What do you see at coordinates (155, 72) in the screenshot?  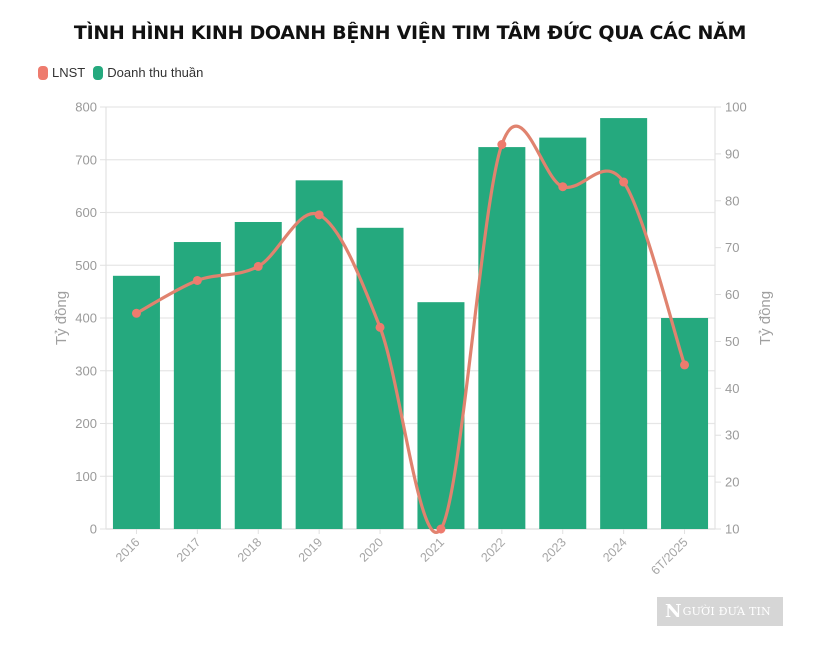 I see `legend-label-revenue: Doanh thu thuần` at bounding box center [155, 72].